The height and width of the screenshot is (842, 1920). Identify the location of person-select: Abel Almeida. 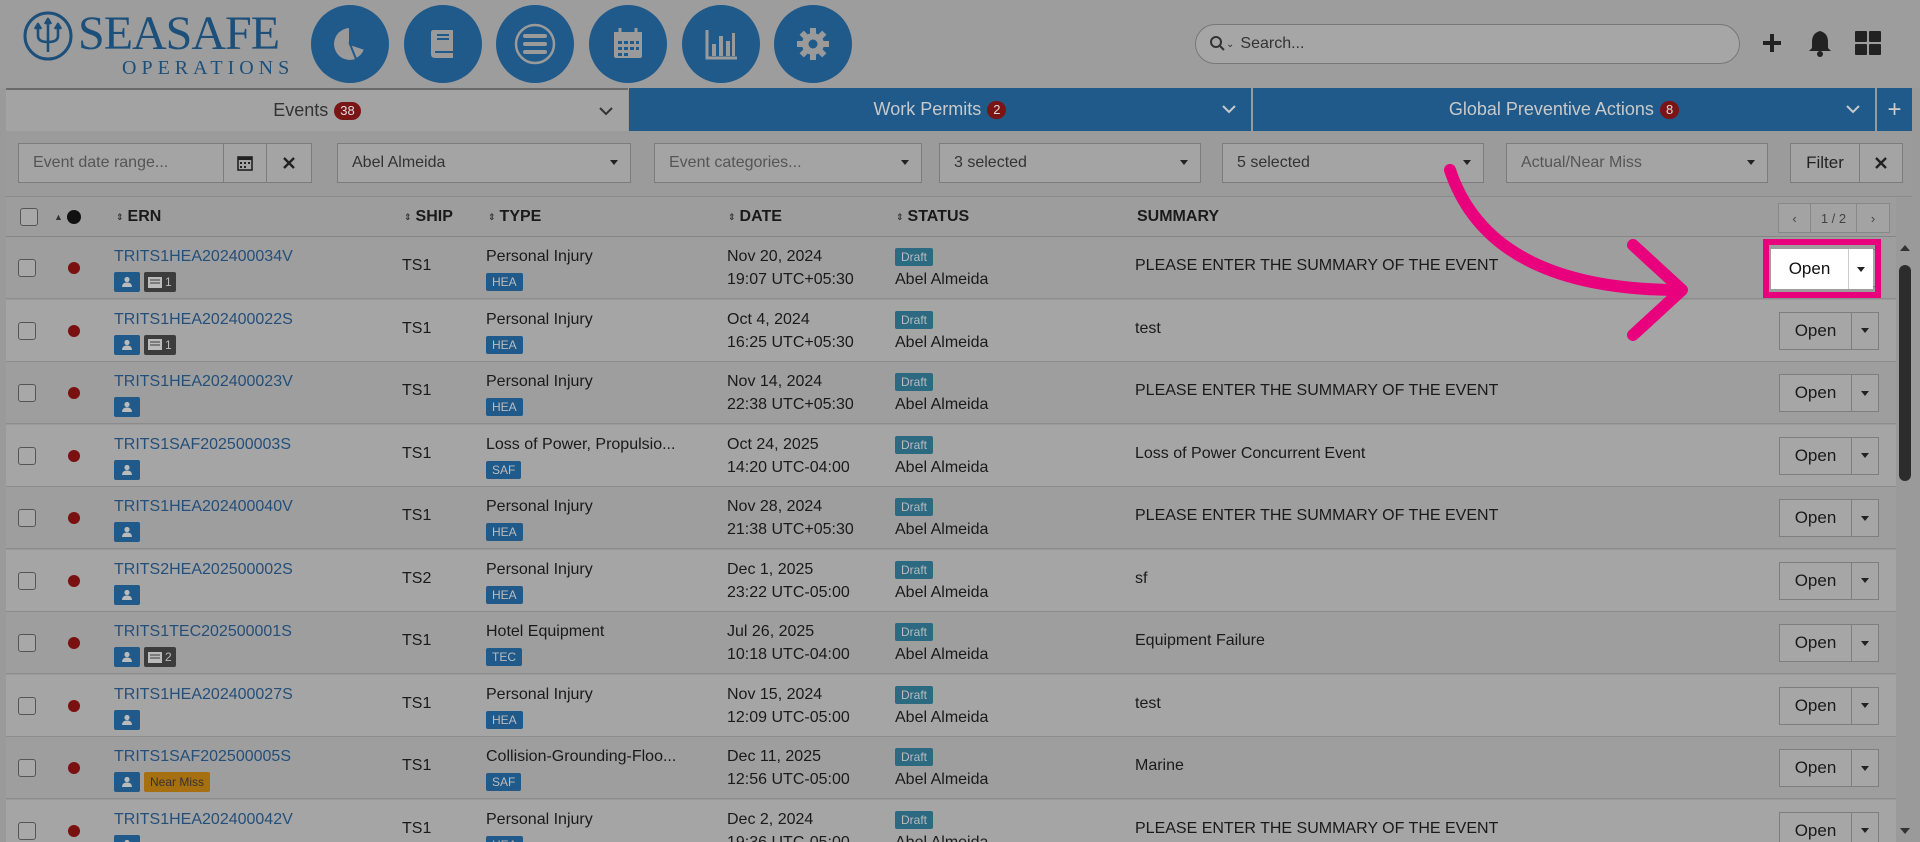
(484, 163).